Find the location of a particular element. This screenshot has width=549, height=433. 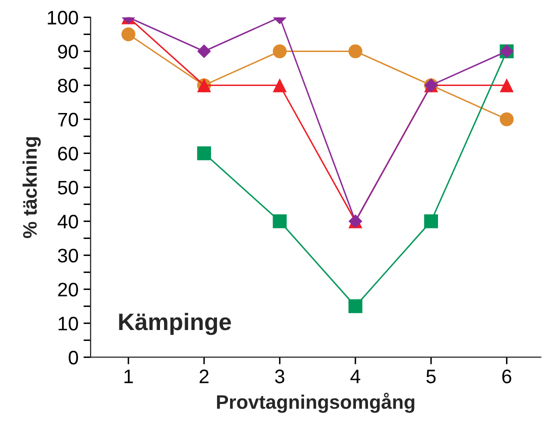

y-tick-label: 0 is located at coordinates (73, 357).